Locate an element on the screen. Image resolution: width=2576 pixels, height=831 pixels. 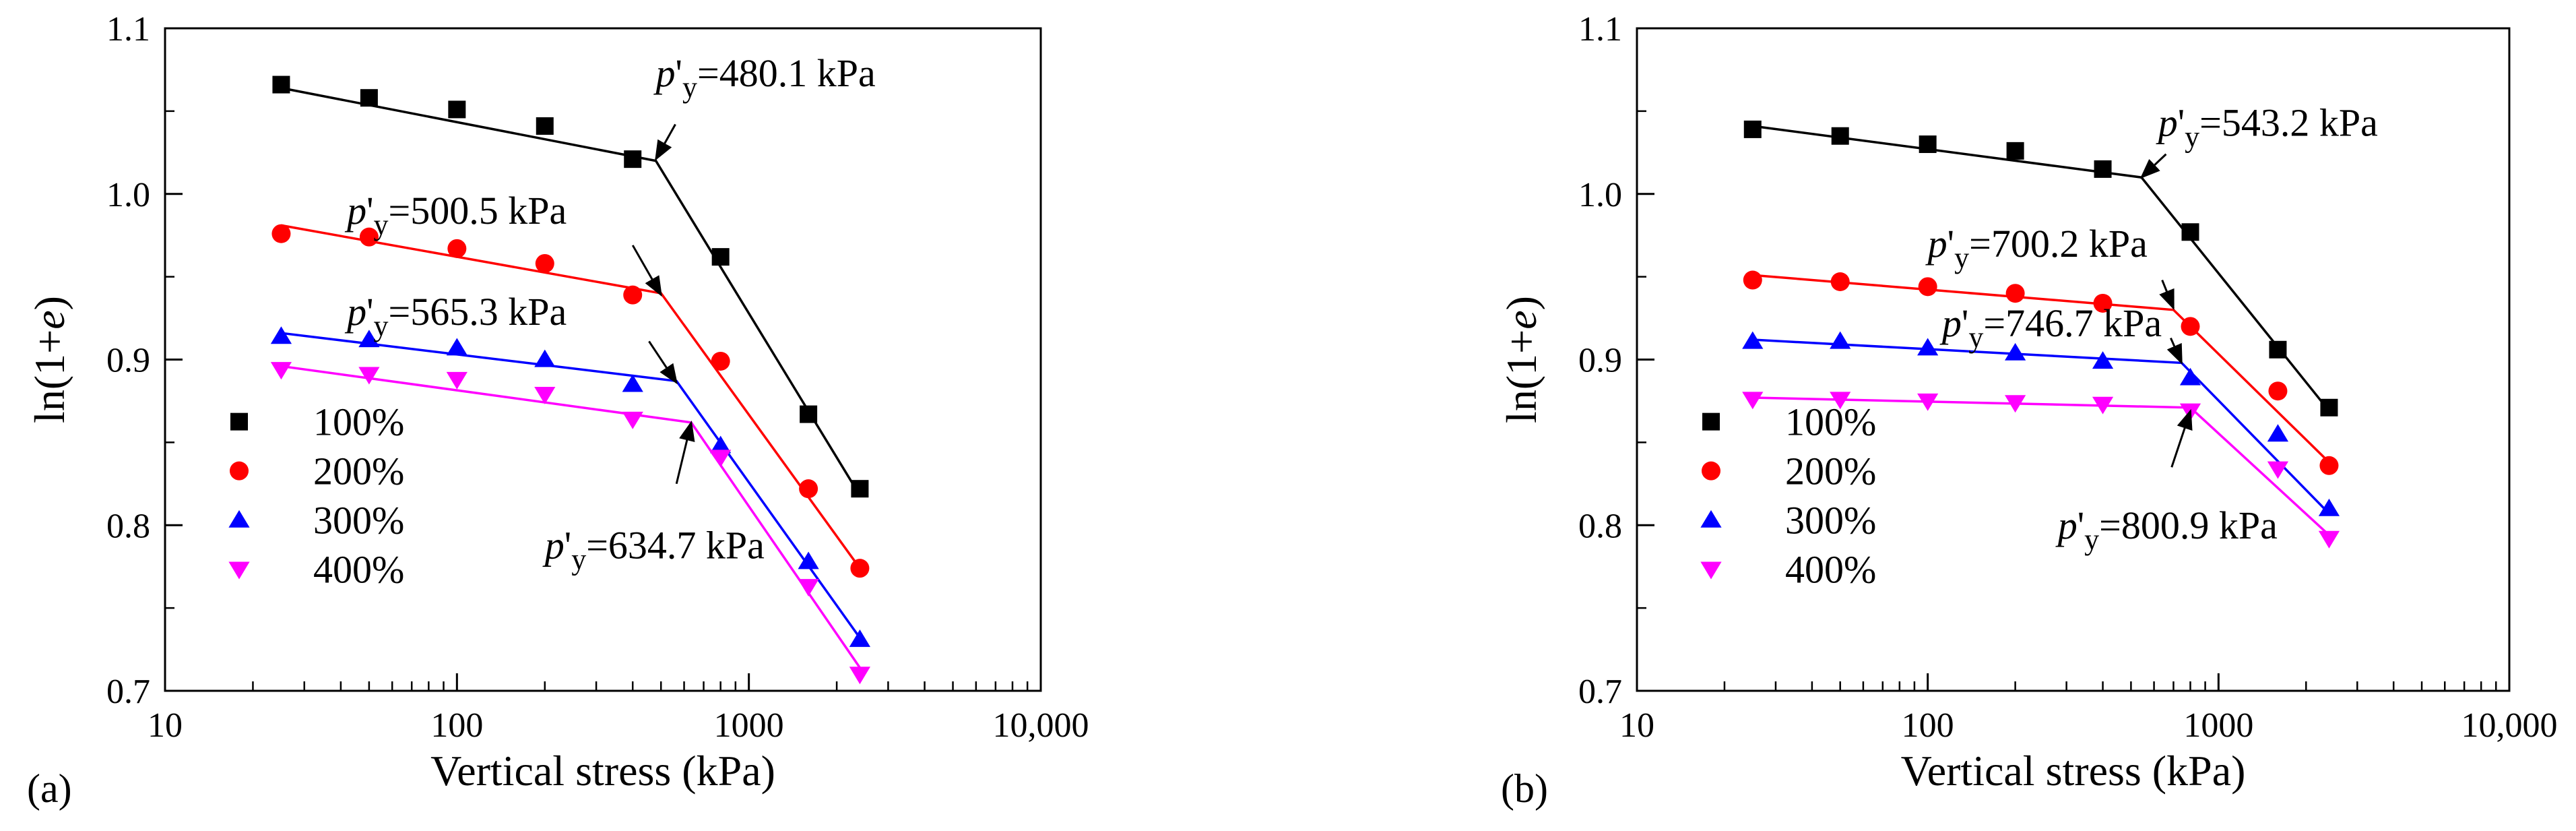
annotation-label: p'y=565.3 kPa is located at coordinates (455, 316).